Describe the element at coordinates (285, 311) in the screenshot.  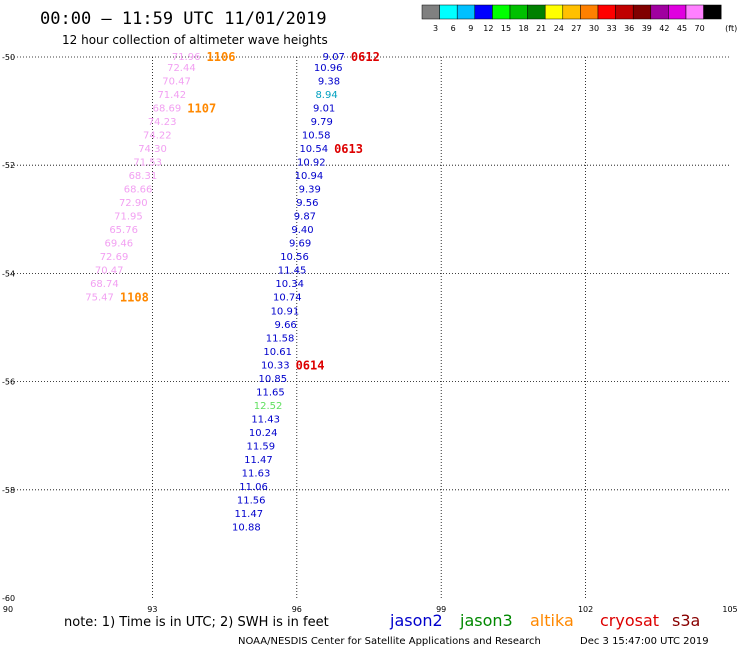
I see `wave-height-value: 10.91` at that location.